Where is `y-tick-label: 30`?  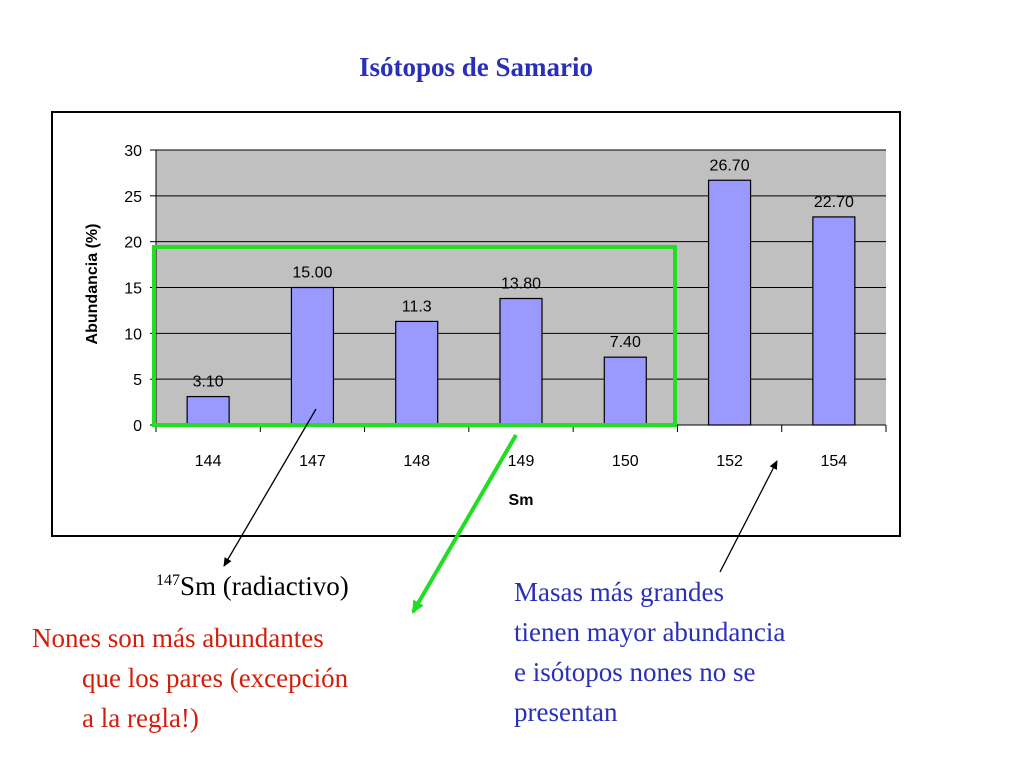 y-tick-label: 30 is located at coordinates (133, 151).